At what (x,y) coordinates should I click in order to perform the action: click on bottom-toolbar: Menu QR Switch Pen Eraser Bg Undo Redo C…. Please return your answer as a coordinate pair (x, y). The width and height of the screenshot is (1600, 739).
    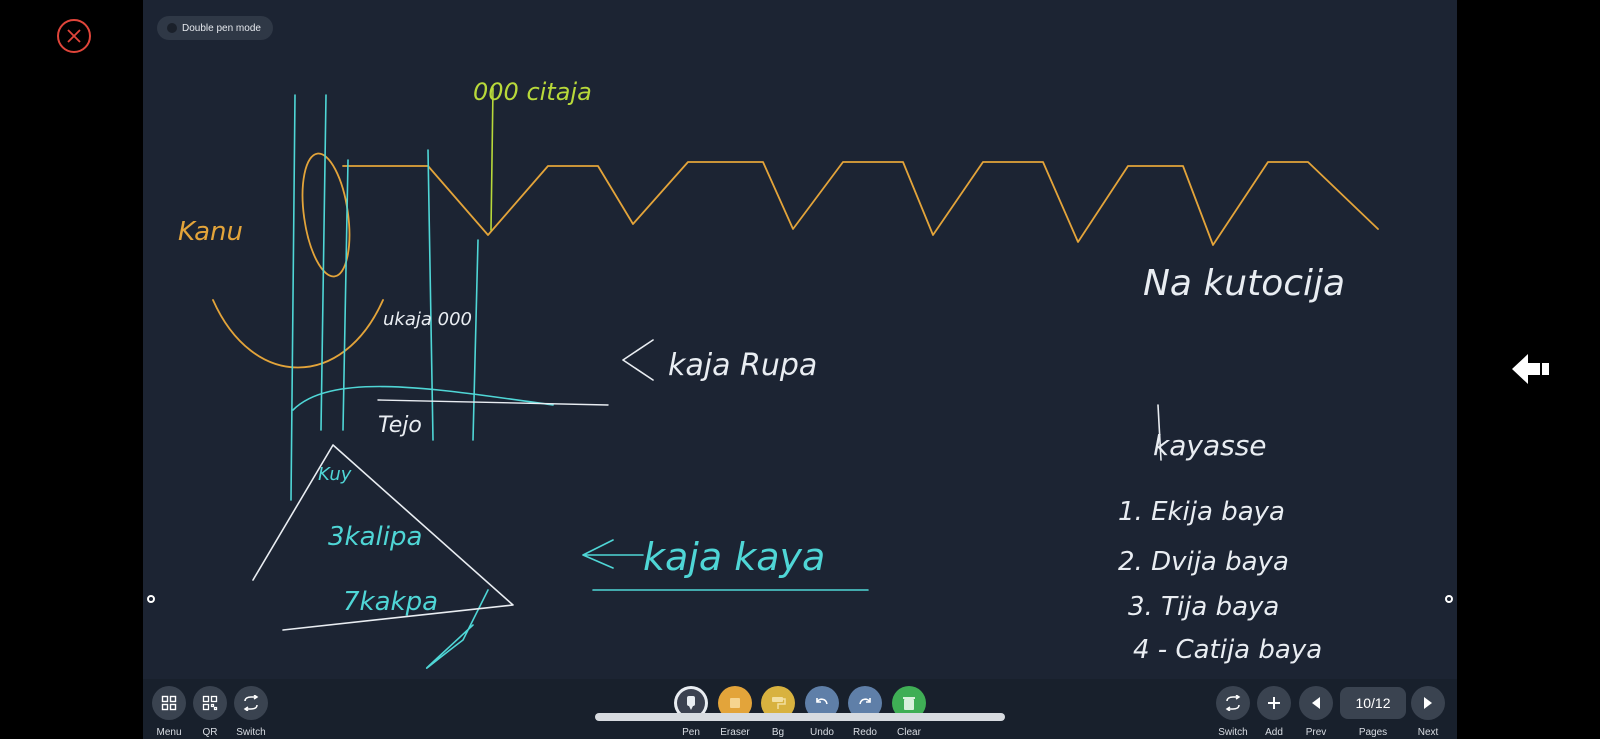
    Looking at the image, I should click on (800, 709).